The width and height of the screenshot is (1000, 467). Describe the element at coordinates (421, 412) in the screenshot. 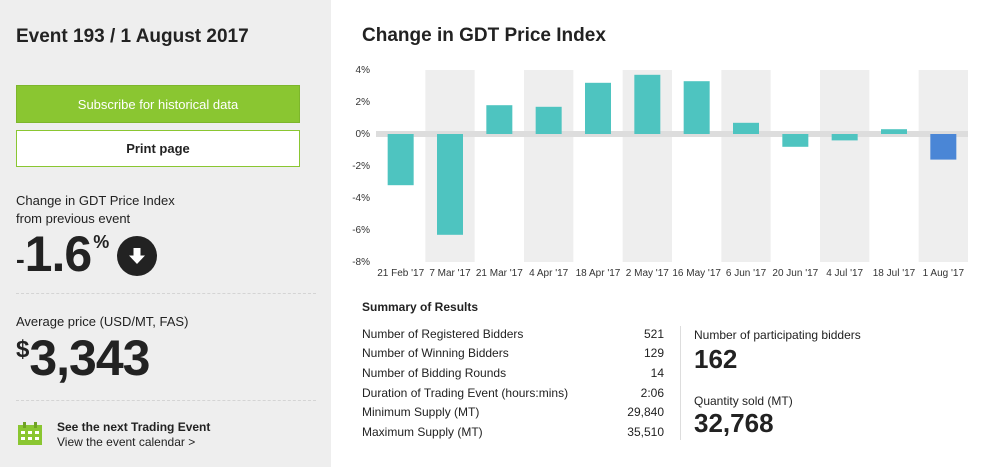

I see `summary-label: Minimum Supply (MT)` at that location.